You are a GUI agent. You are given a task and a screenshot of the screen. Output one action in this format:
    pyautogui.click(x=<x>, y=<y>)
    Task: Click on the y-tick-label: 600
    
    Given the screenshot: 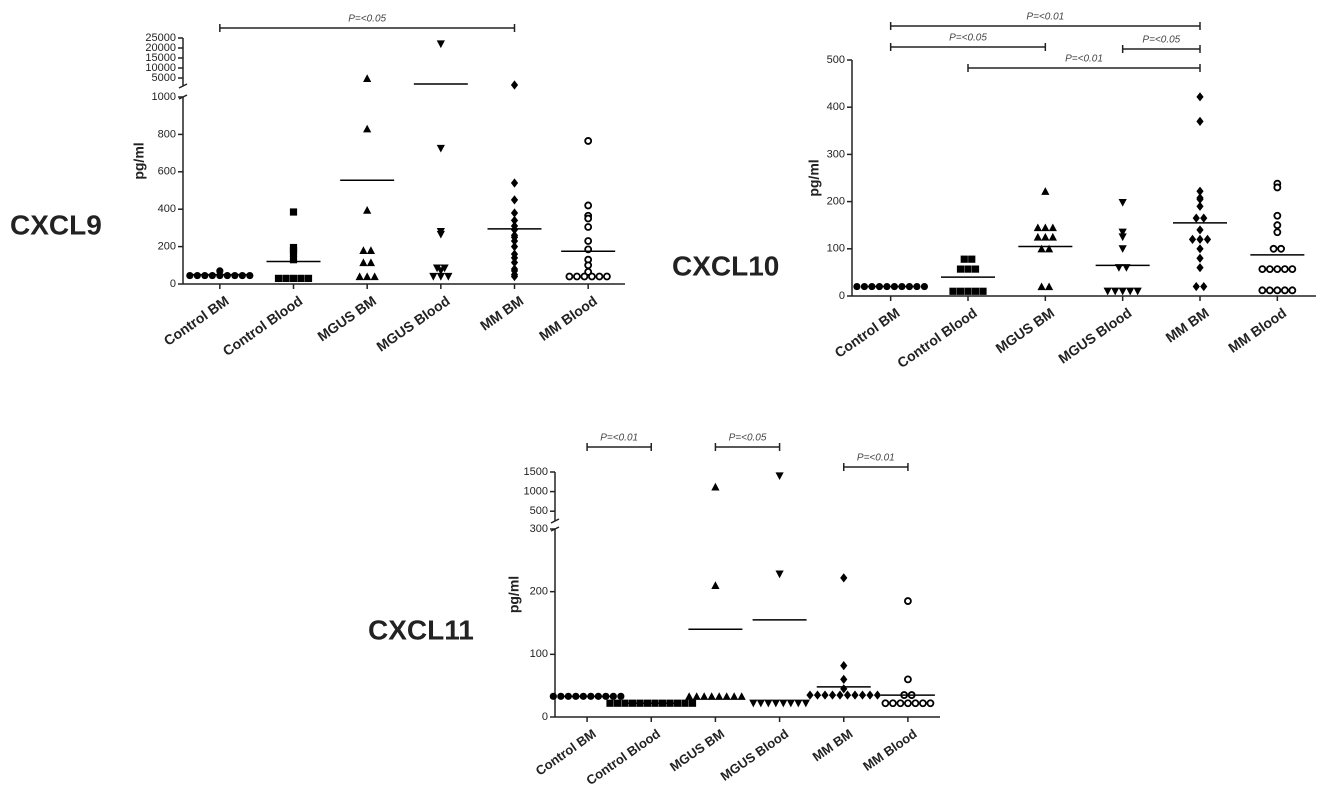 What is the action you would take?
    pyautogui.click(x=167, y=172)
    